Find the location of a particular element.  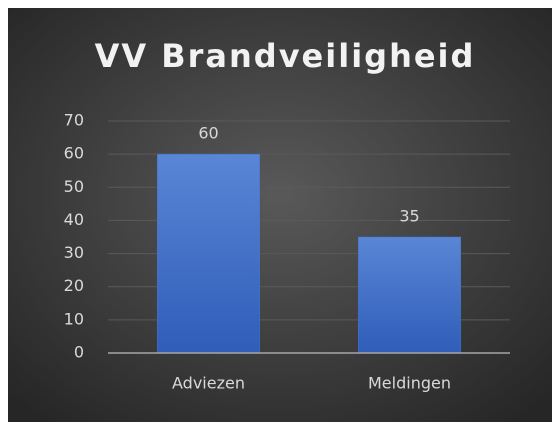

chart-title: VV Brandveiligheid is located at coordinates (285, 56).